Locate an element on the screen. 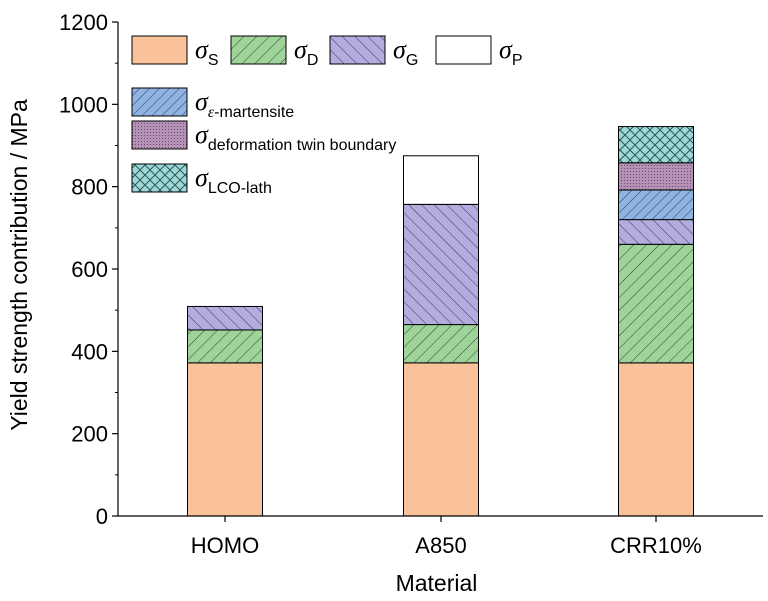  legend-swatch-g is located at coordinates (357, 50).